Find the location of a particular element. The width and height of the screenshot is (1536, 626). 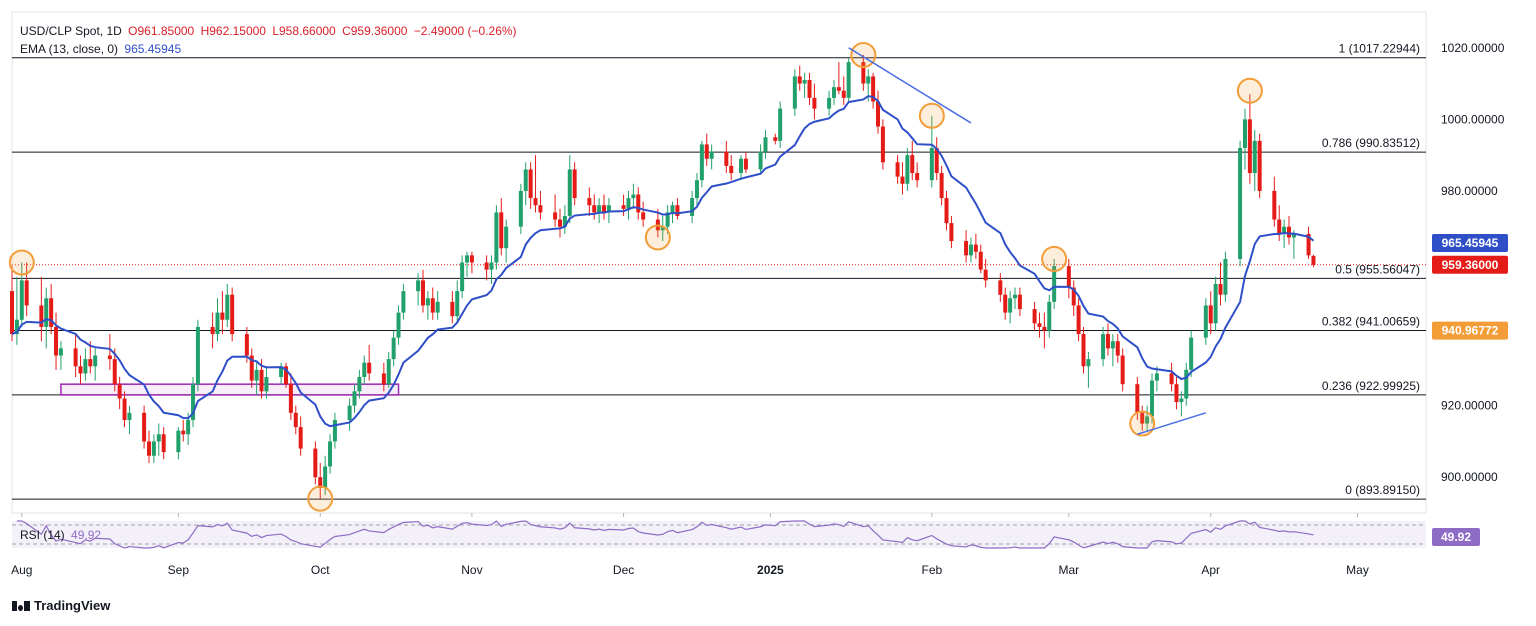

low-value: L958.66000 is located at coordinates (304, 31).